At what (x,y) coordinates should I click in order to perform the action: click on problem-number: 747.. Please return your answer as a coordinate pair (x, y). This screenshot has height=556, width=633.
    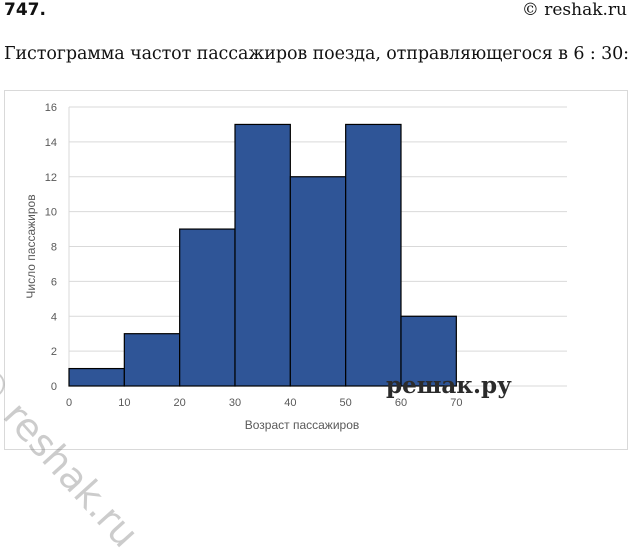
    Looking at the image, I should click on (25, 10).